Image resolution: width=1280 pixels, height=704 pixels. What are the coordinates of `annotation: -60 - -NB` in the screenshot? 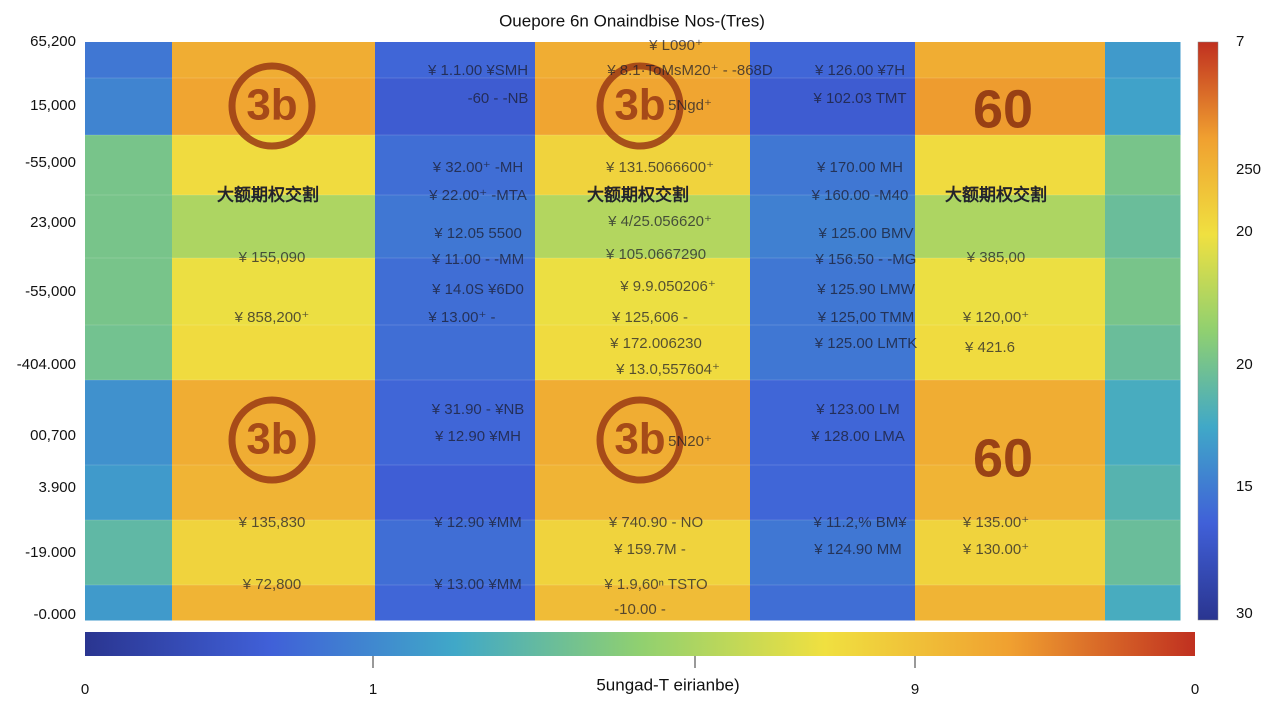 It's located at (498, 98).